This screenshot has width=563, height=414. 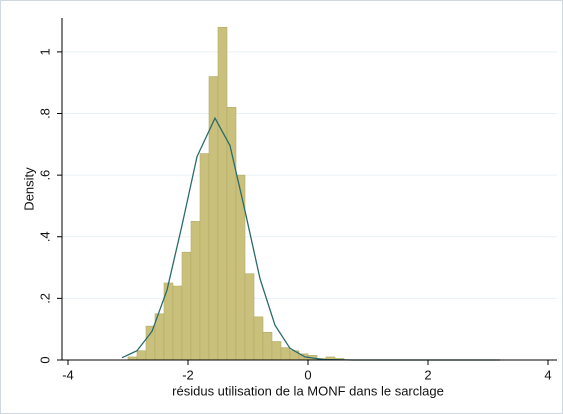 I want to click on x-tick-label: -2, so click(x=188, y=374).